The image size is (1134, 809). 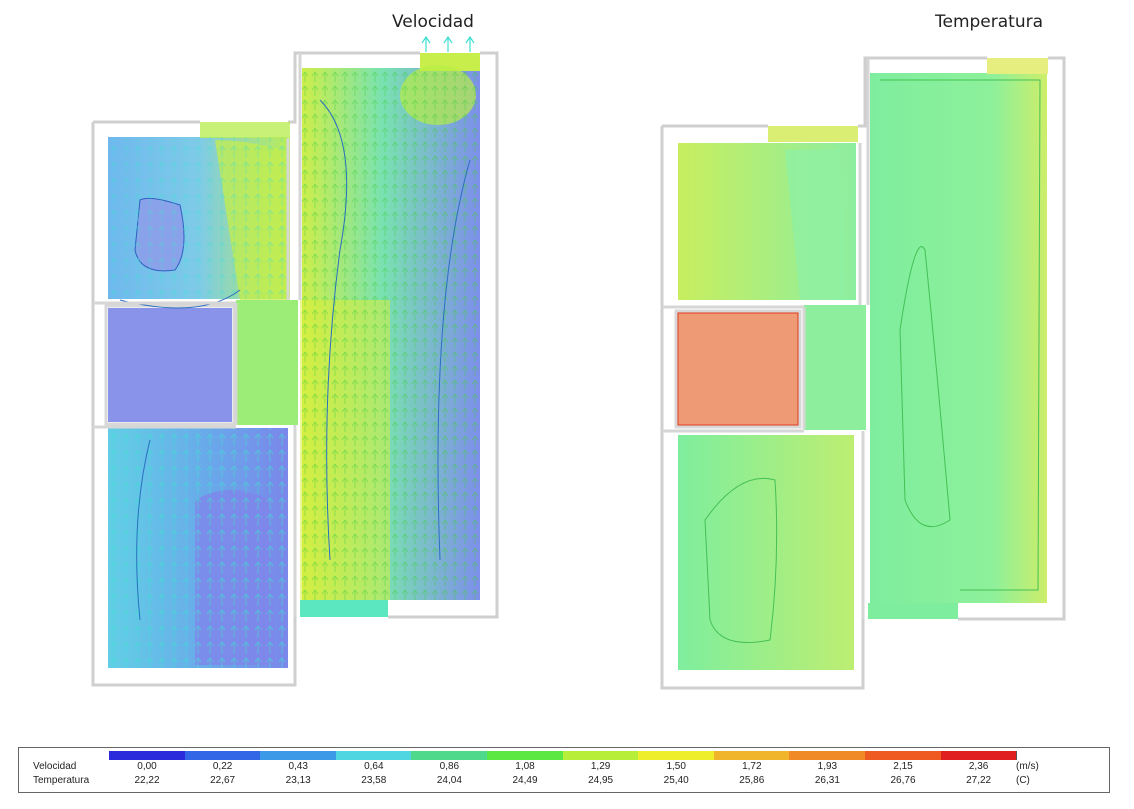 I want to click on legend-temperature-value: 27,22, so click(x=979, y=780).